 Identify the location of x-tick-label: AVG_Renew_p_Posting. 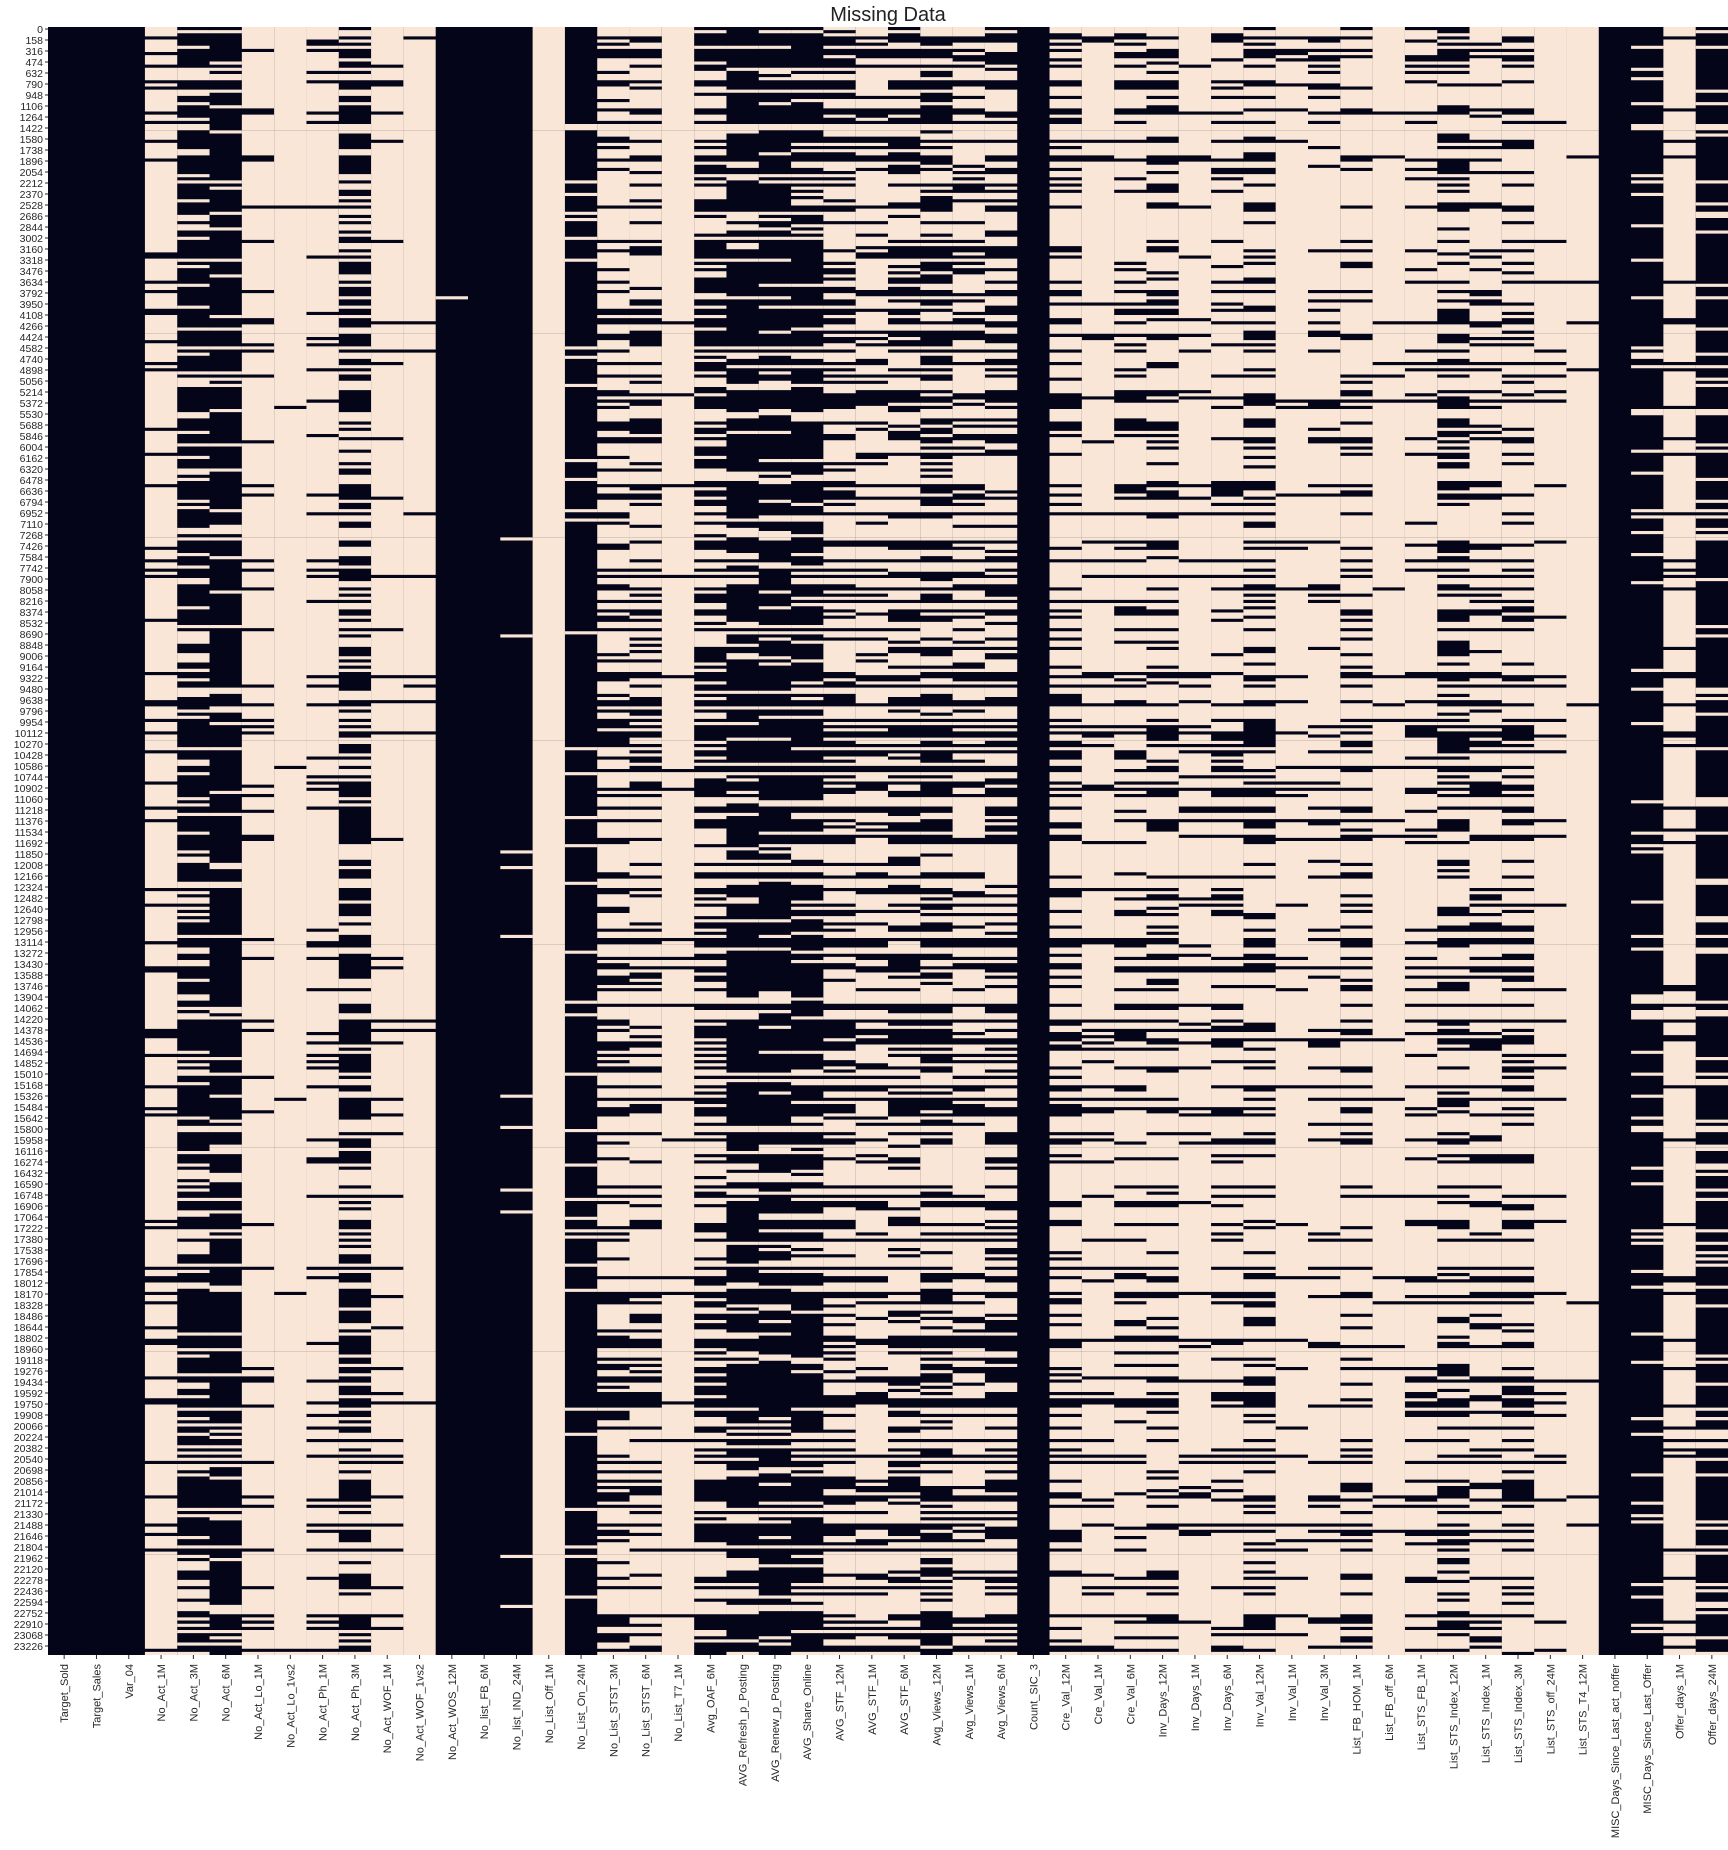
(776, 1723).